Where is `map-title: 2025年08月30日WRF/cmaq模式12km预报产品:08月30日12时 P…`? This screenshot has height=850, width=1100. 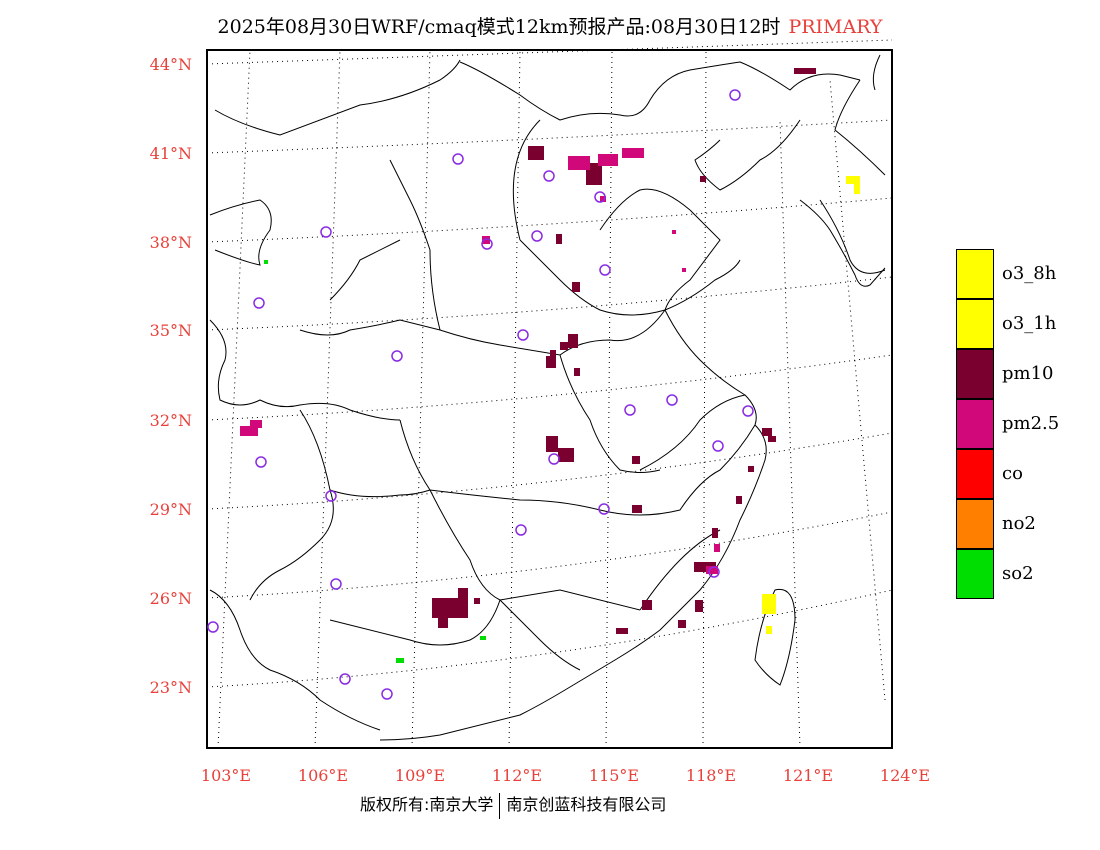 map-title: 2025年08月30日WRF/cmaq模式12km预报产品:08月30日12时 P… is located at coordinates (550, 25).